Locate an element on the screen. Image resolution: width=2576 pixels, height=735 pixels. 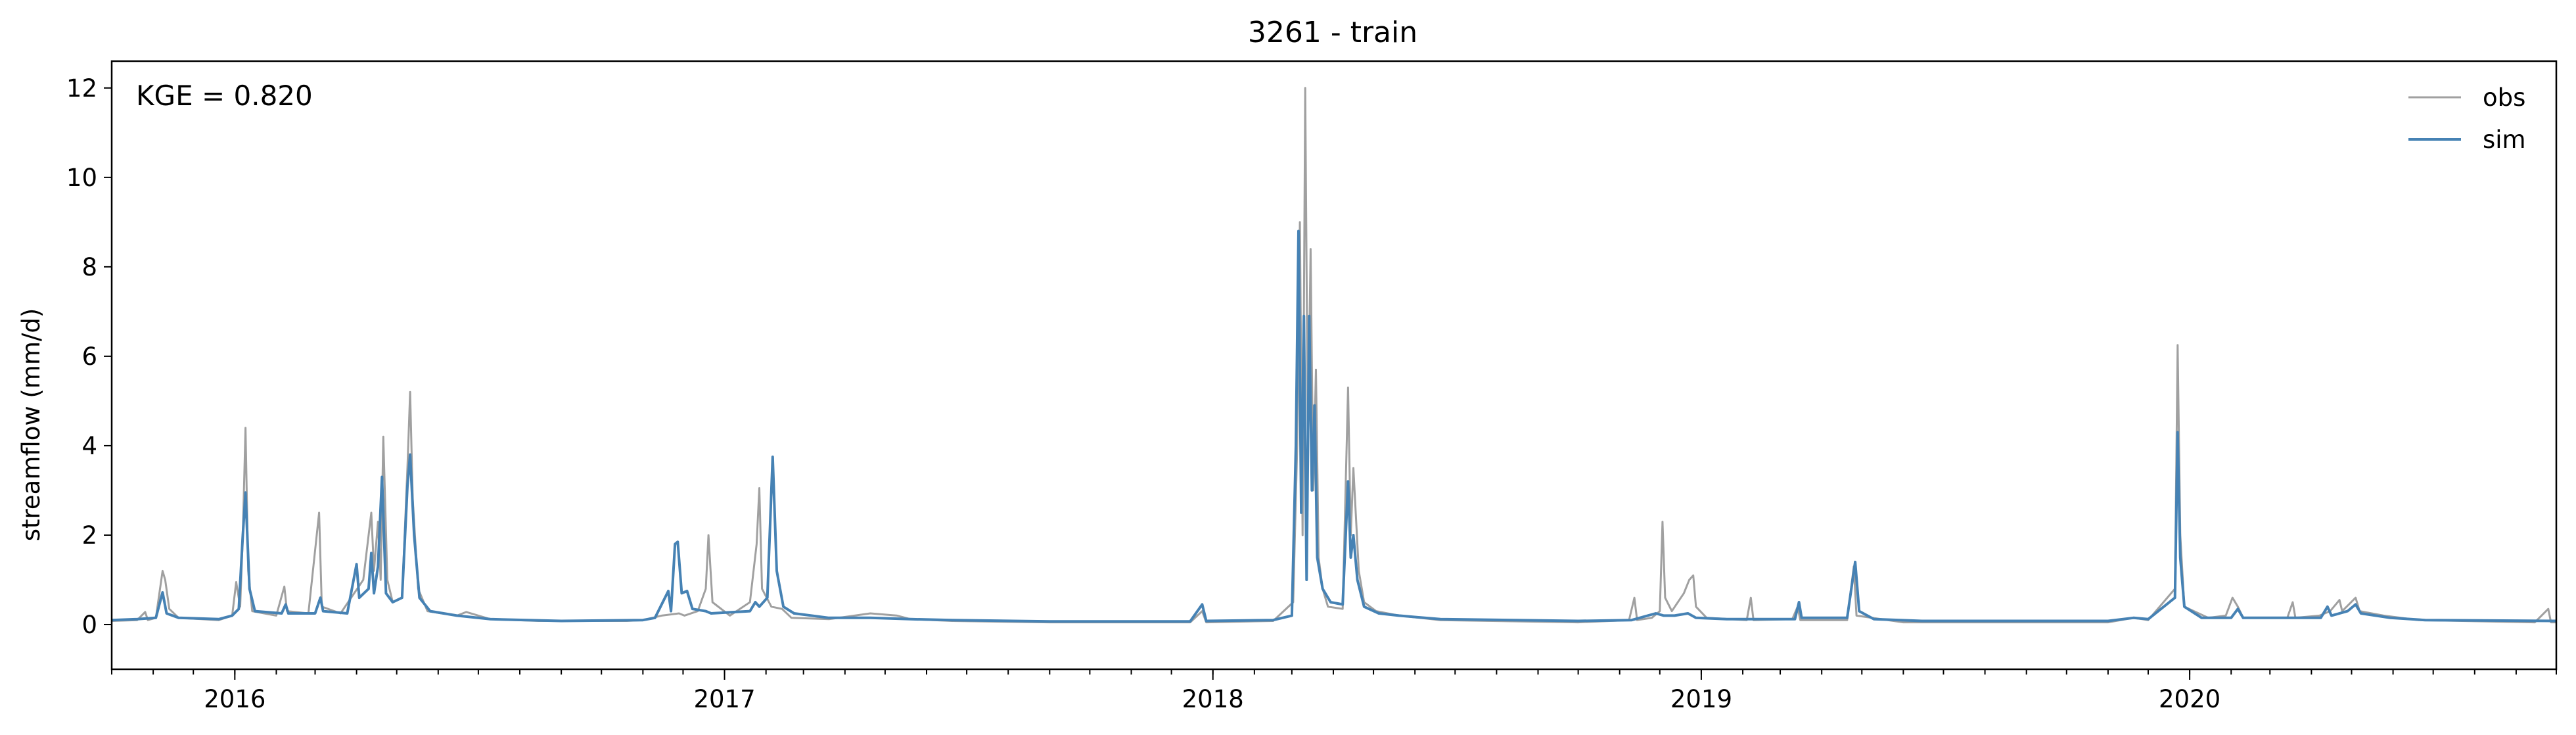
y-tick-label: 10 is located at coordinates (82, 178).